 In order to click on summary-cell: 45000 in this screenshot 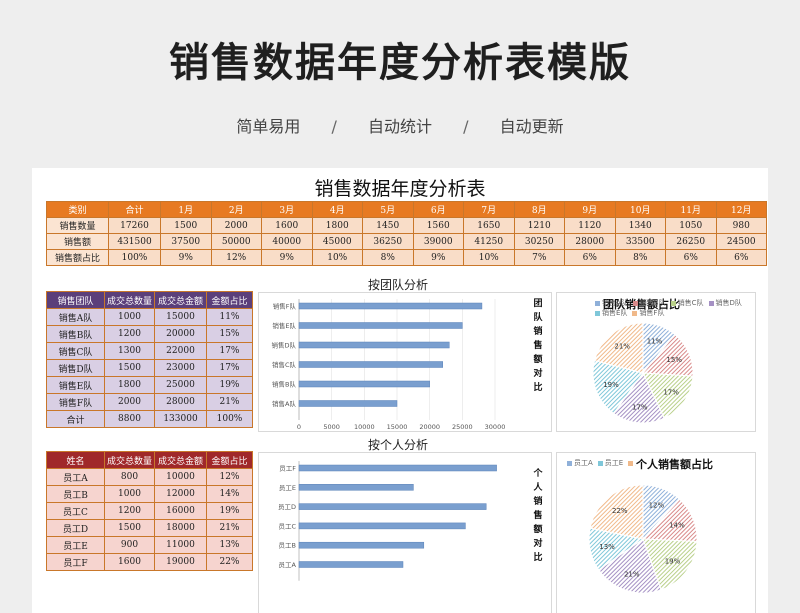, I will do `click(337, 241)`.